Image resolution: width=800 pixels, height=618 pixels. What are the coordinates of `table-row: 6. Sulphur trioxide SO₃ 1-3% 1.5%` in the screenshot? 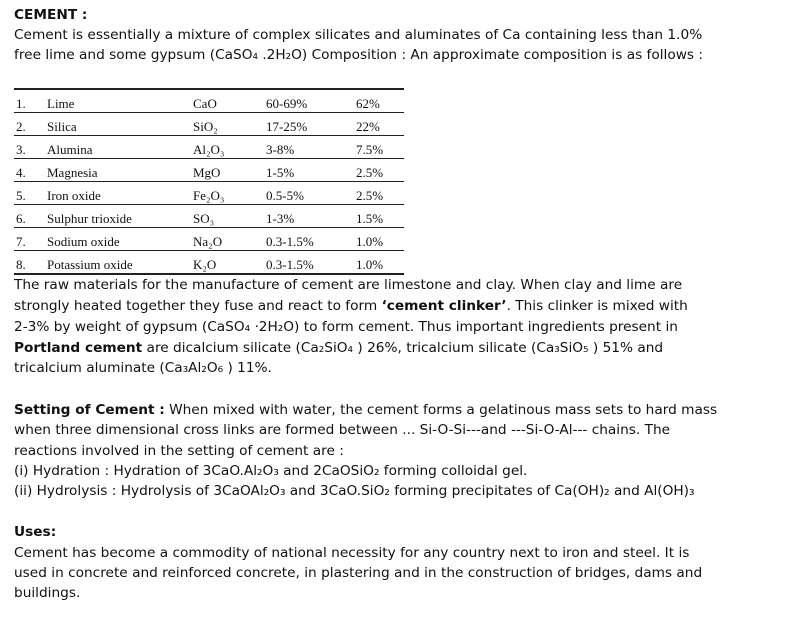 It's located at (209, 216).